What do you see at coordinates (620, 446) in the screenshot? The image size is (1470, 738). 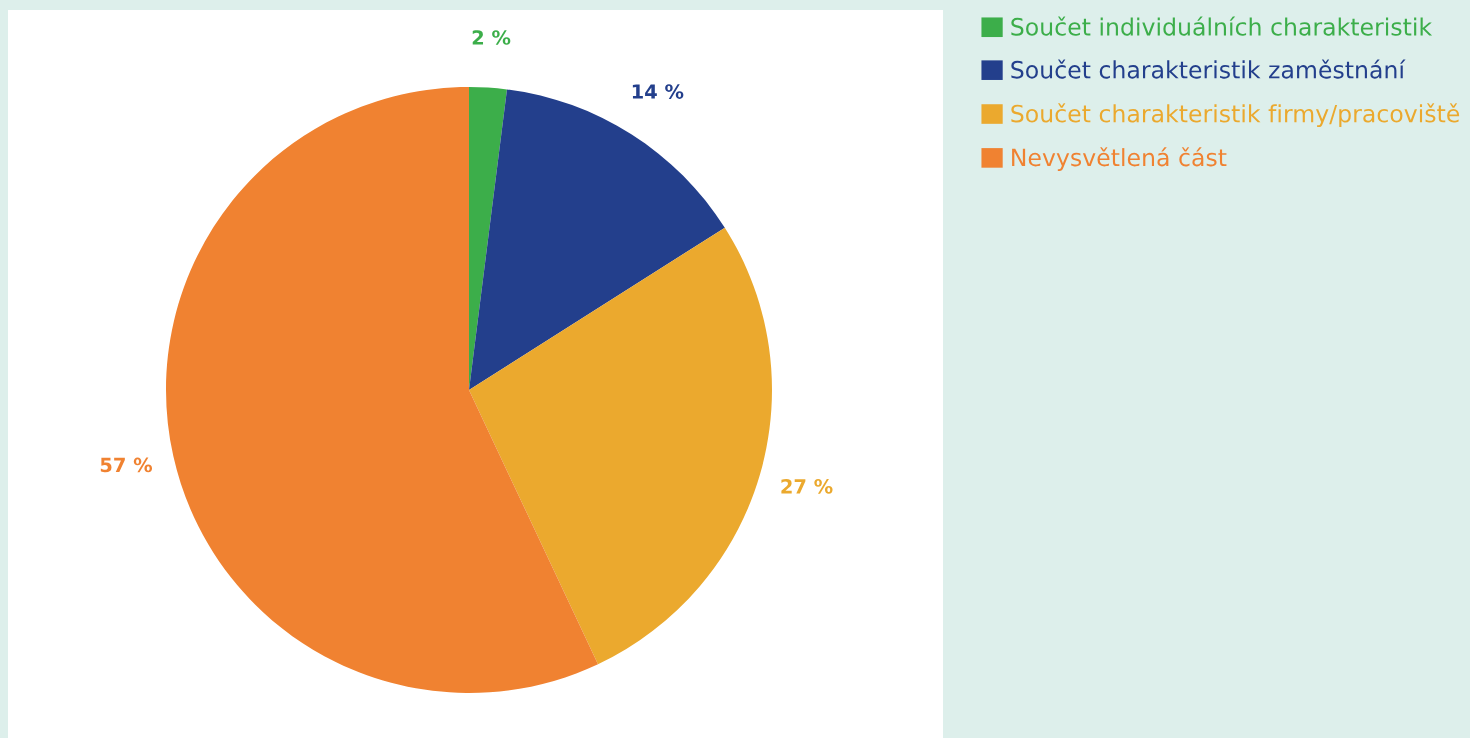 I see `pie-slice` at bounding box center [620, 446].